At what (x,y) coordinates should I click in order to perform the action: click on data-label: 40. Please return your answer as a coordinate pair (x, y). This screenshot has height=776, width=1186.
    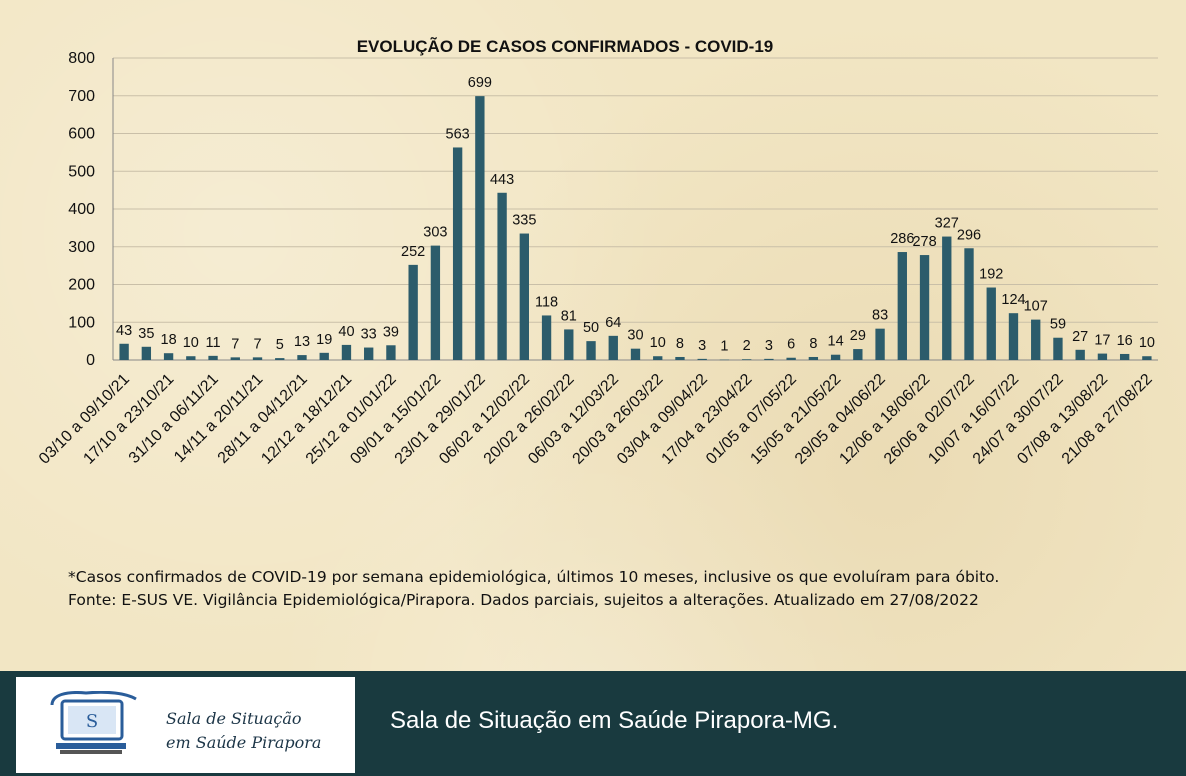
    Looking at the image, I should click on (346, 332).